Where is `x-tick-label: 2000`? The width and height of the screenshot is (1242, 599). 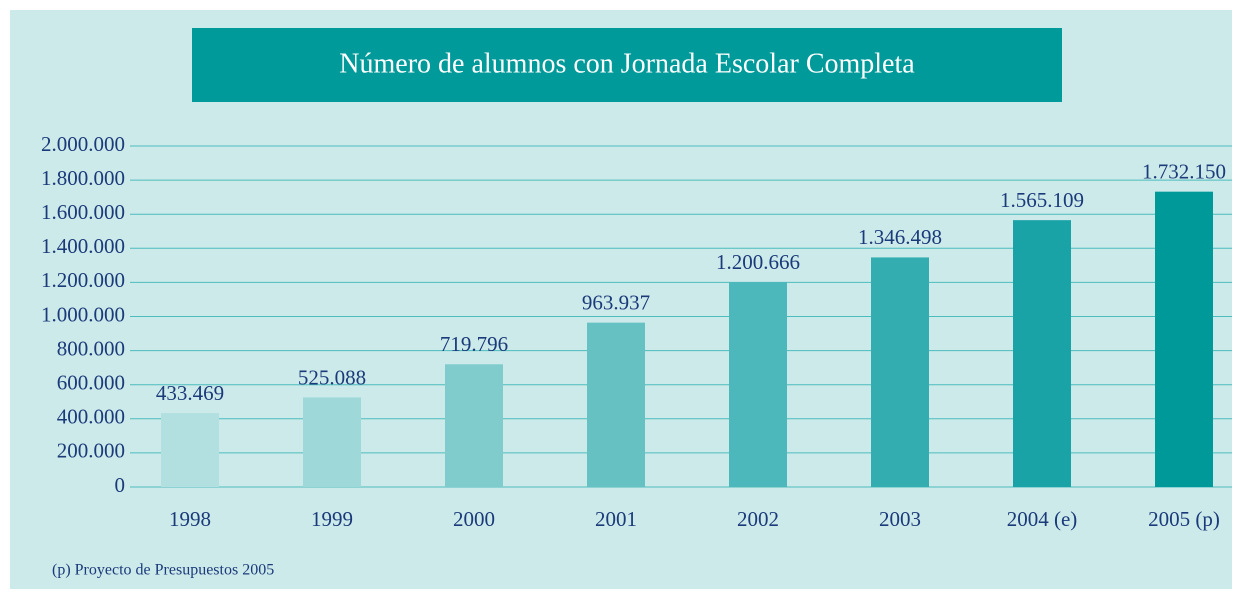 x-tick-label: 2000 is located at coordinates (474, 519).